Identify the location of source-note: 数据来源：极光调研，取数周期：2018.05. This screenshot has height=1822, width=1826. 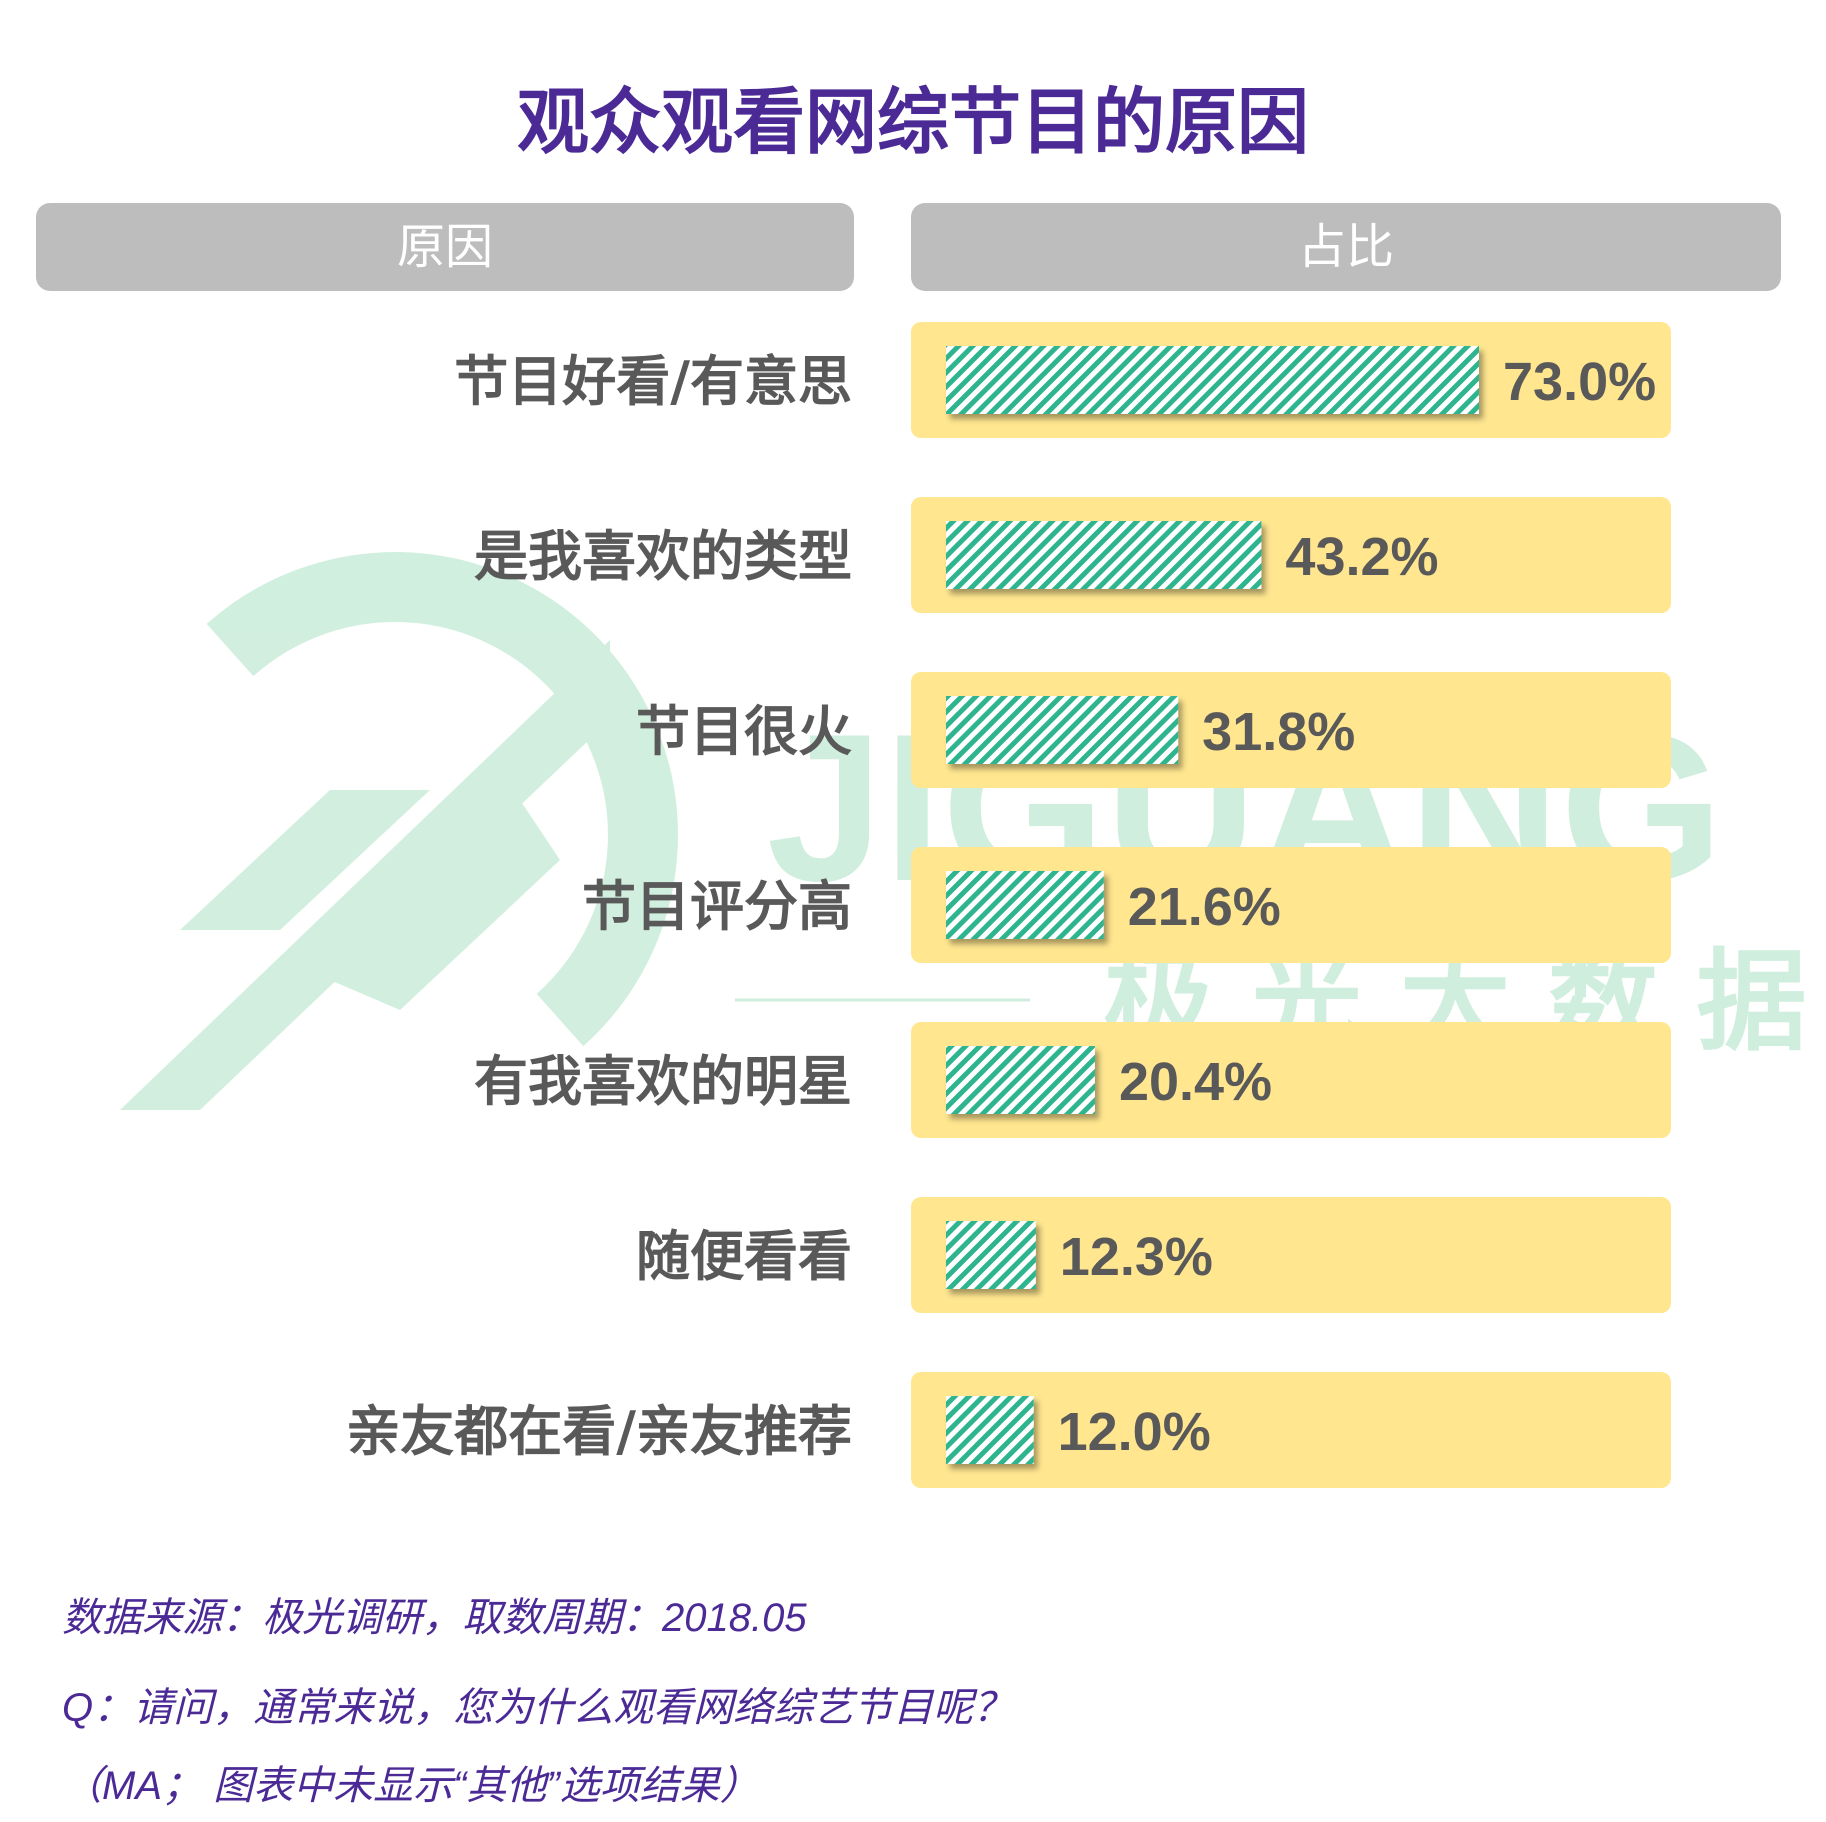
(434, 1618).